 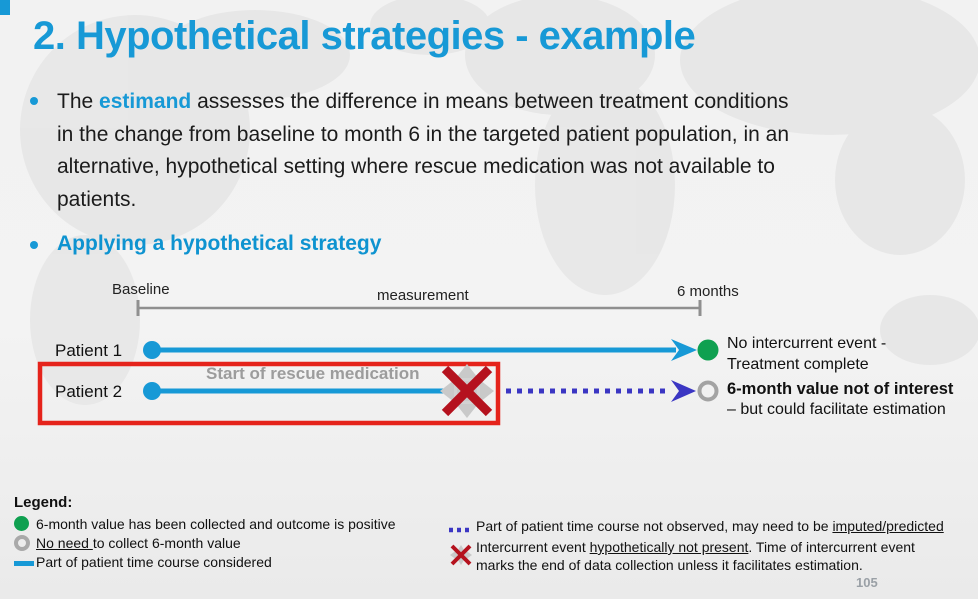 What do you see at coordinates (708, 350) in the screenshot?
I see `patient1-outcome-dot-icon` at bounding box center [708, 350].